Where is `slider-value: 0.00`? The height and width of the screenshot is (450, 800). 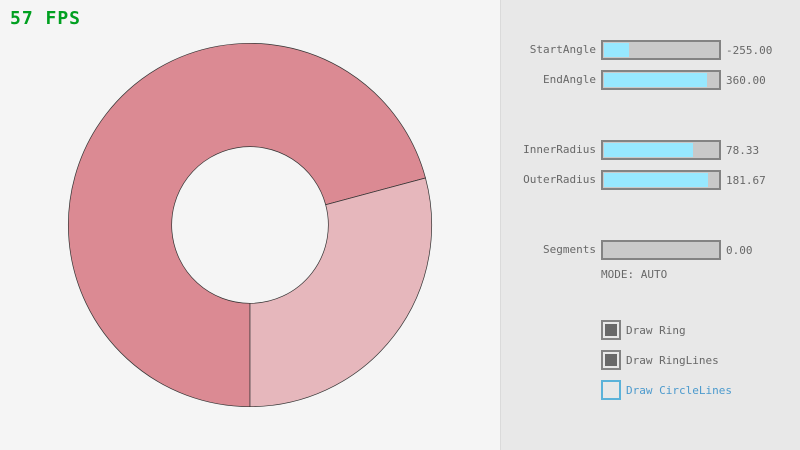 slider-value: 0.00 is located at coordinates (739, 250).